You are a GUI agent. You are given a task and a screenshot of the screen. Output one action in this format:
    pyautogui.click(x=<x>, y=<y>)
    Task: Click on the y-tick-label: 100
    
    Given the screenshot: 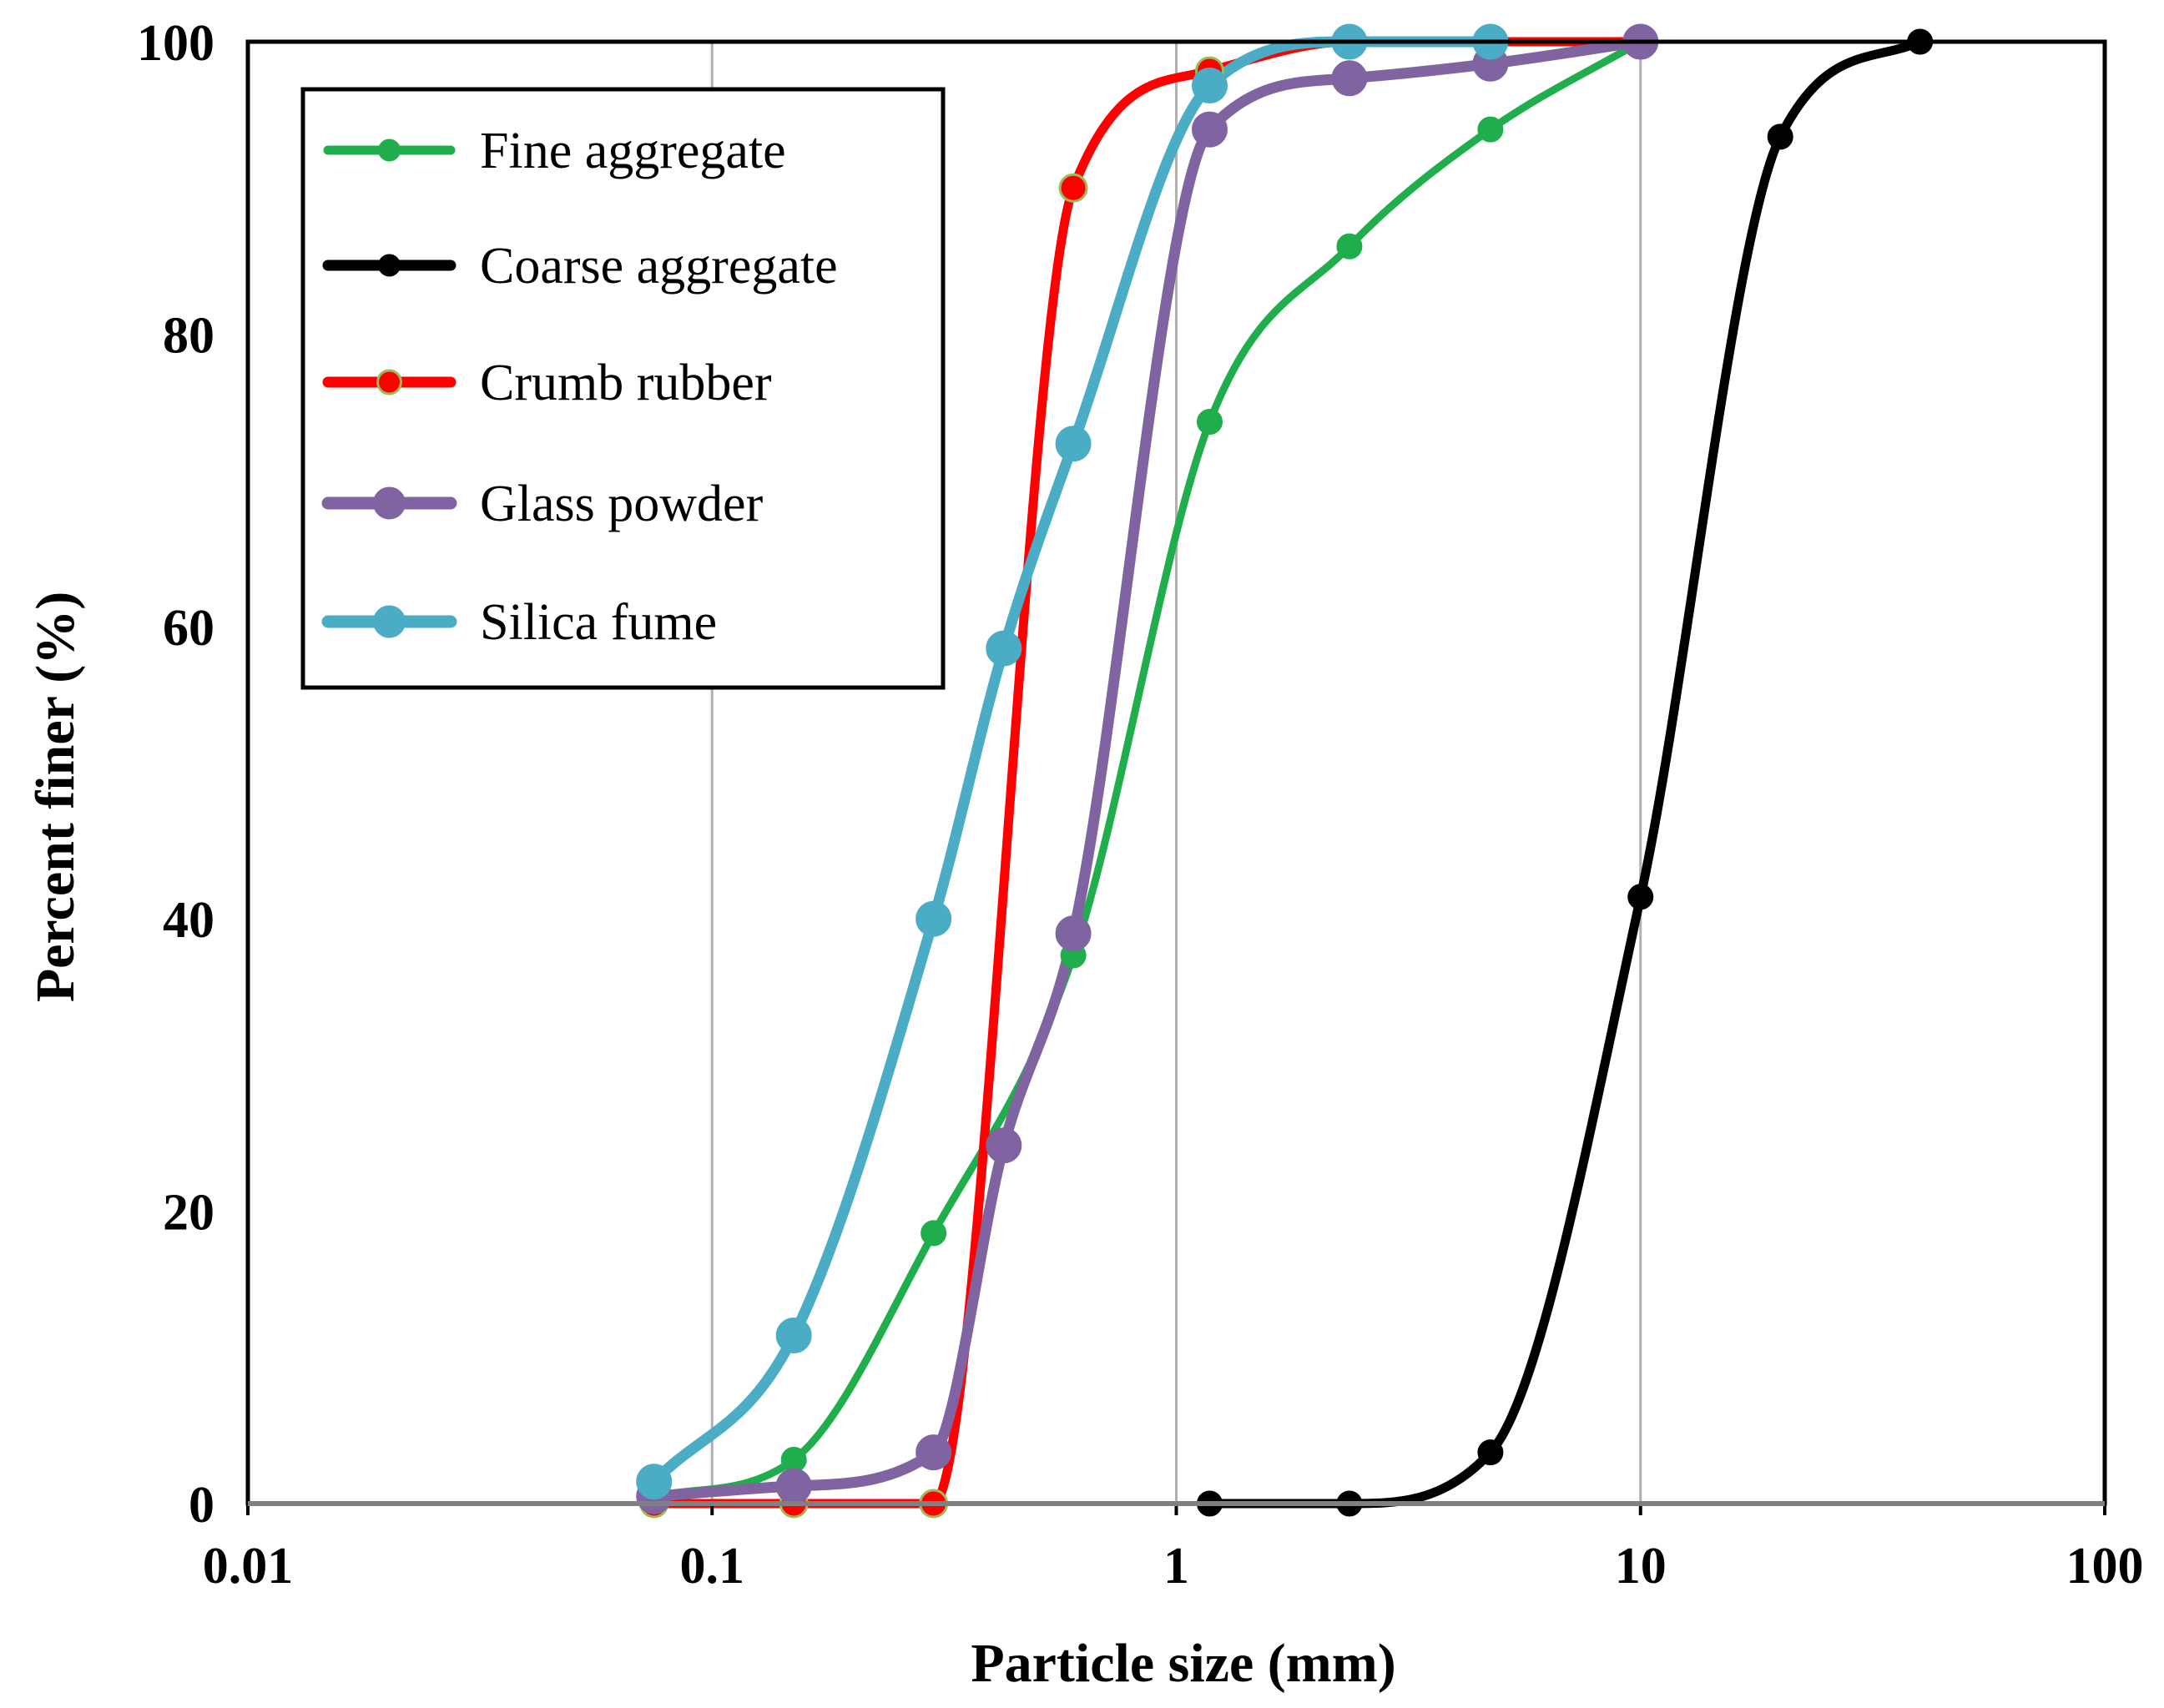 What is the action you would take?
    pyautogui.click(x=175, y=43)
    